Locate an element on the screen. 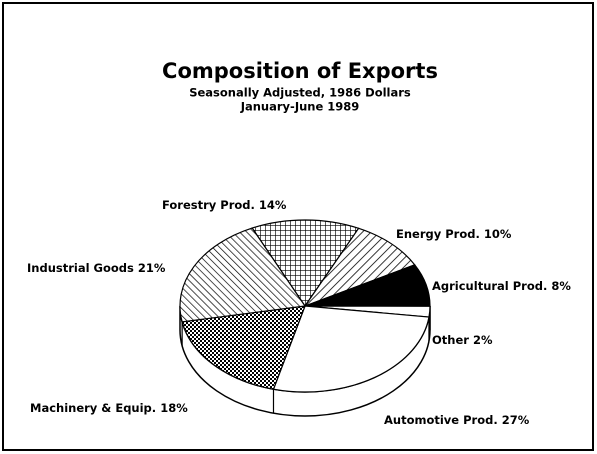  slice-name: Agricultural Prod. is located at coordinates (489, 286).